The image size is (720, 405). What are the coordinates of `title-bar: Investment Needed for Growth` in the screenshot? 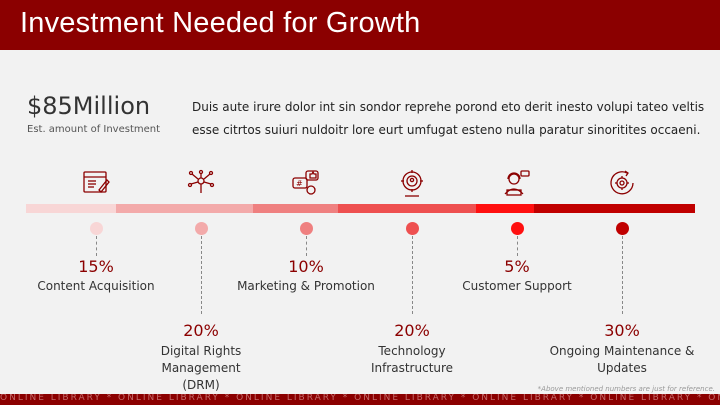 It's located at (360, 25).